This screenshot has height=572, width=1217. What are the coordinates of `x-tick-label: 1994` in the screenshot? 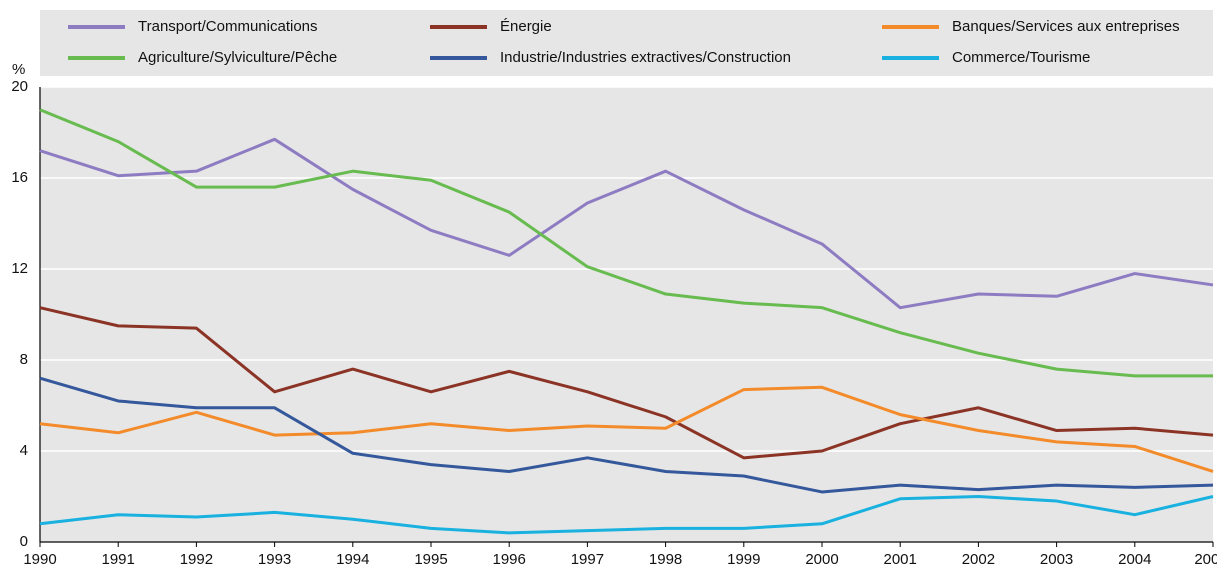 It's located at (352, 559).